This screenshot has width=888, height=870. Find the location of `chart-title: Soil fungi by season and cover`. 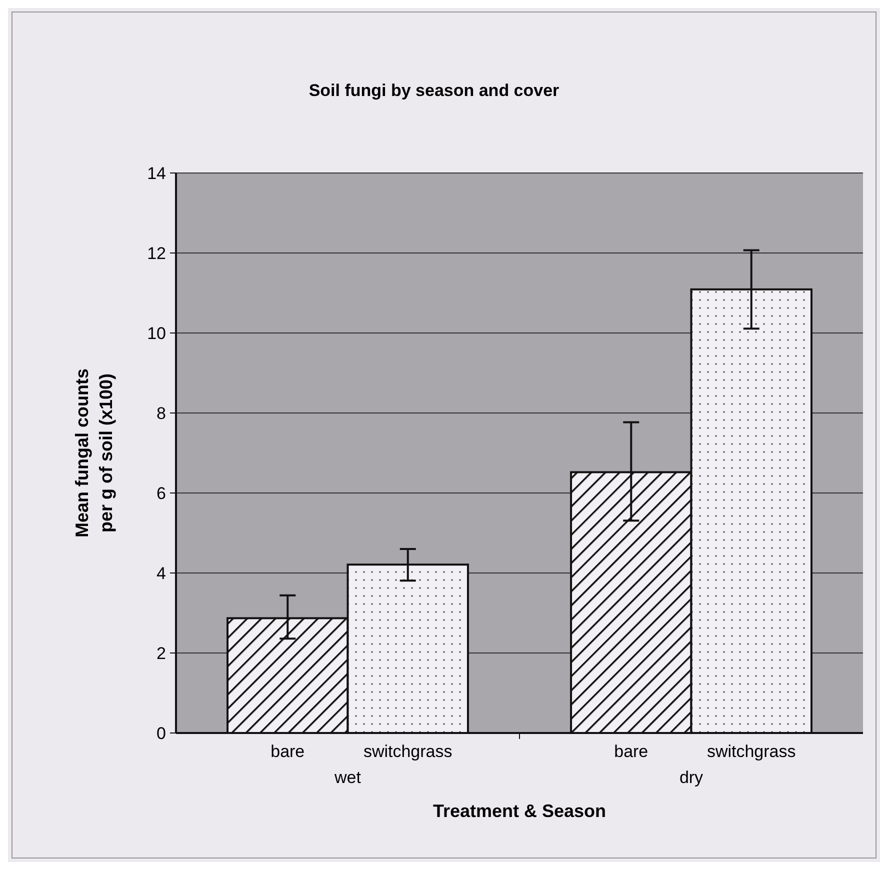

chart-title: Soil fungi by season and cover is located at coordinates (434, 90).